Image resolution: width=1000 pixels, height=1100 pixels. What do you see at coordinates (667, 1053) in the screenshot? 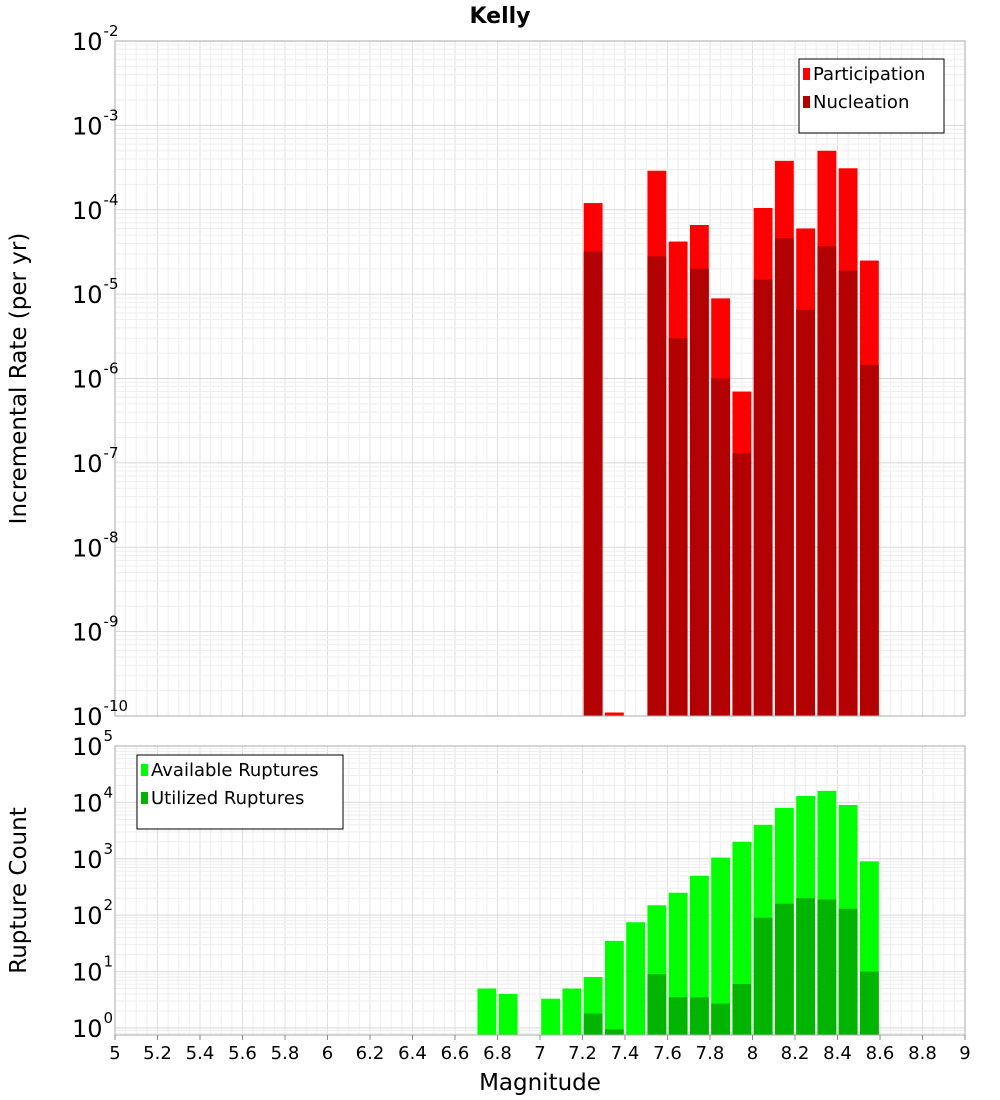
I see `x-tick-label: 7.6` at bounding box center [667, 1053].